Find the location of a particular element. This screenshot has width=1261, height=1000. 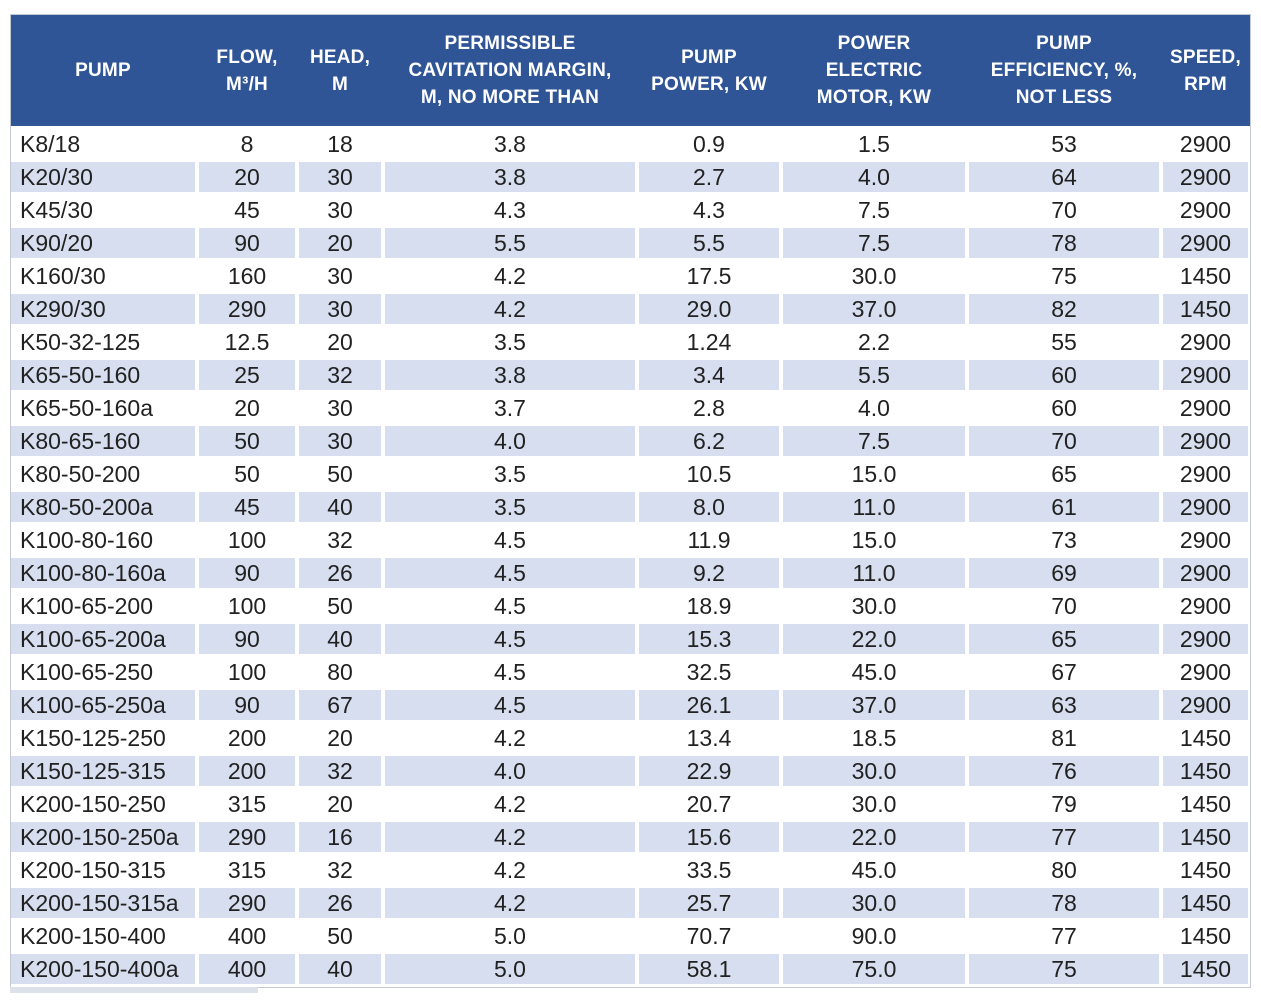

cell-pump_power: 15.6 is located at coordinates (709, 837).